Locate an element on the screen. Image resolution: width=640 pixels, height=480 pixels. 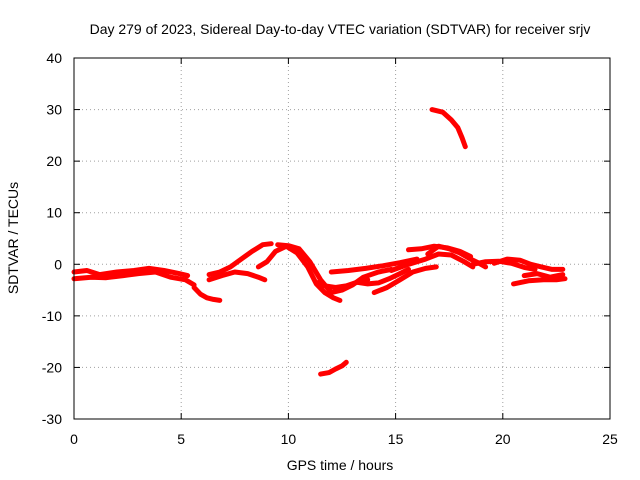
series-track-k is located at coordinates (405, 280).